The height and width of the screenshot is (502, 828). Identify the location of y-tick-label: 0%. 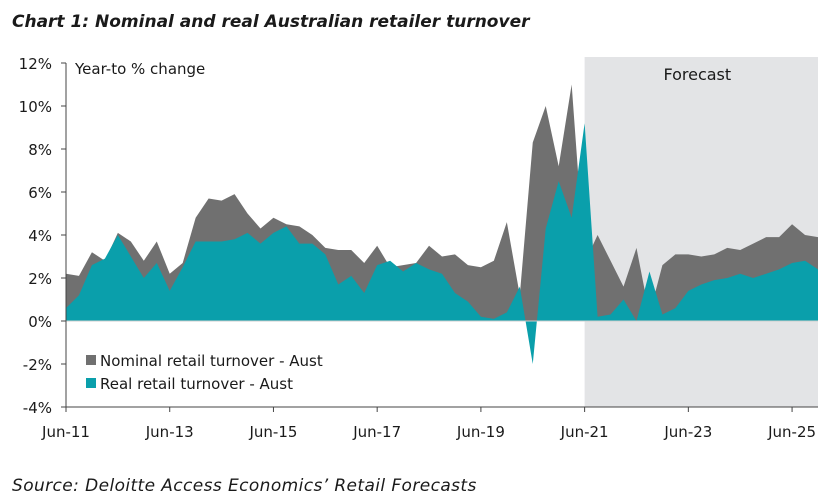
(40, 322).